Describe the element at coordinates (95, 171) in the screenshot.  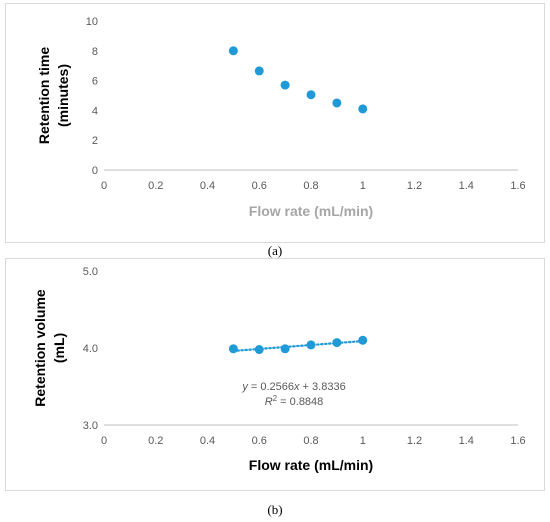
I see `y-tick-label: 0` at that location.